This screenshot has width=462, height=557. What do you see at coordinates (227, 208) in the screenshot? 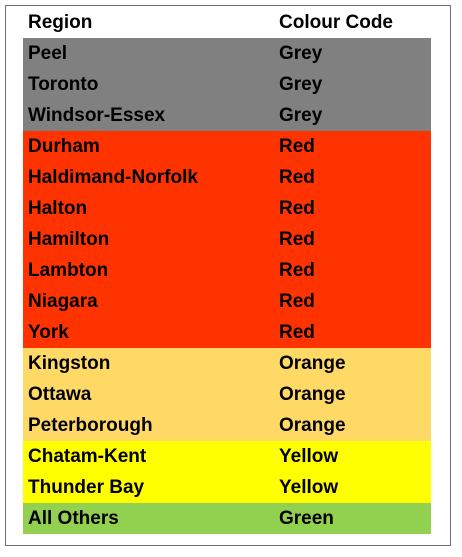
I see `table-row: Halton Red` at bounding box center [227, 208].